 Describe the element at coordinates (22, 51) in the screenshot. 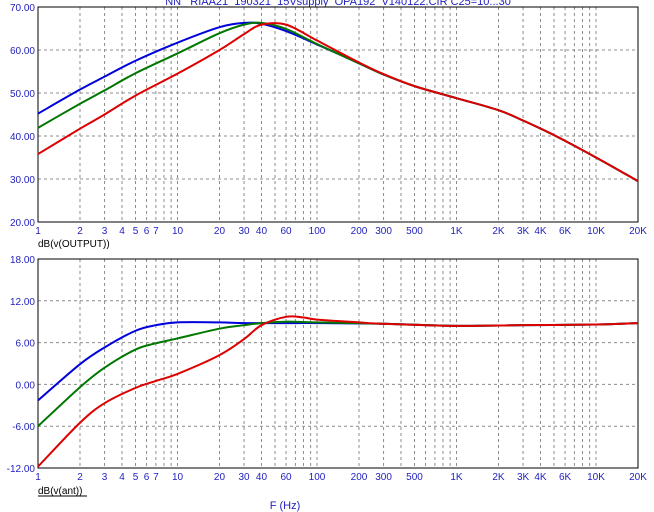

I see `y-tick-label: 60.00` at that location.